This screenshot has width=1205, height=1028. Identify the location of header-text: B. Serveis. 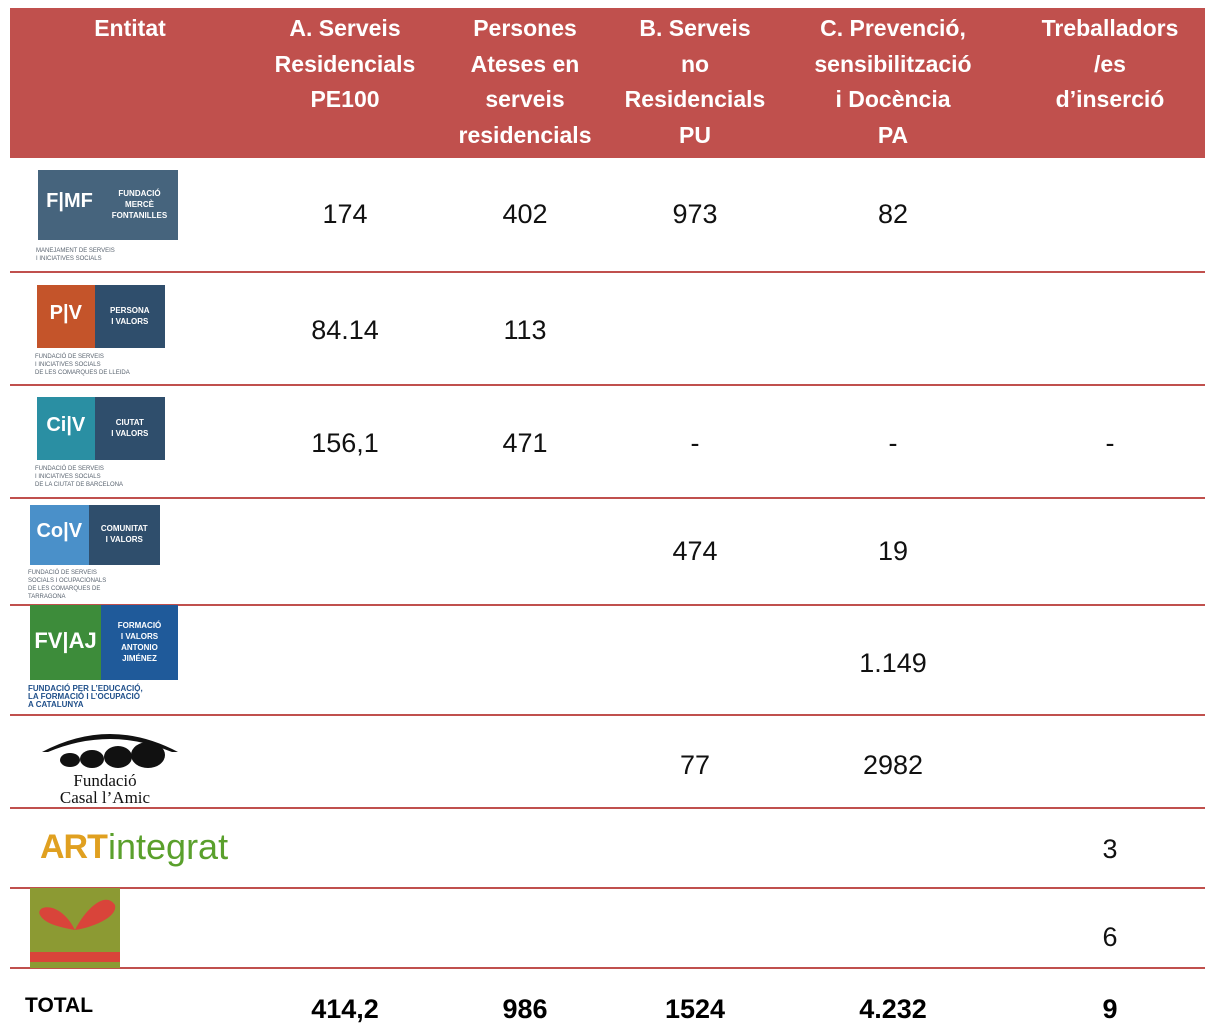
(695, 28).